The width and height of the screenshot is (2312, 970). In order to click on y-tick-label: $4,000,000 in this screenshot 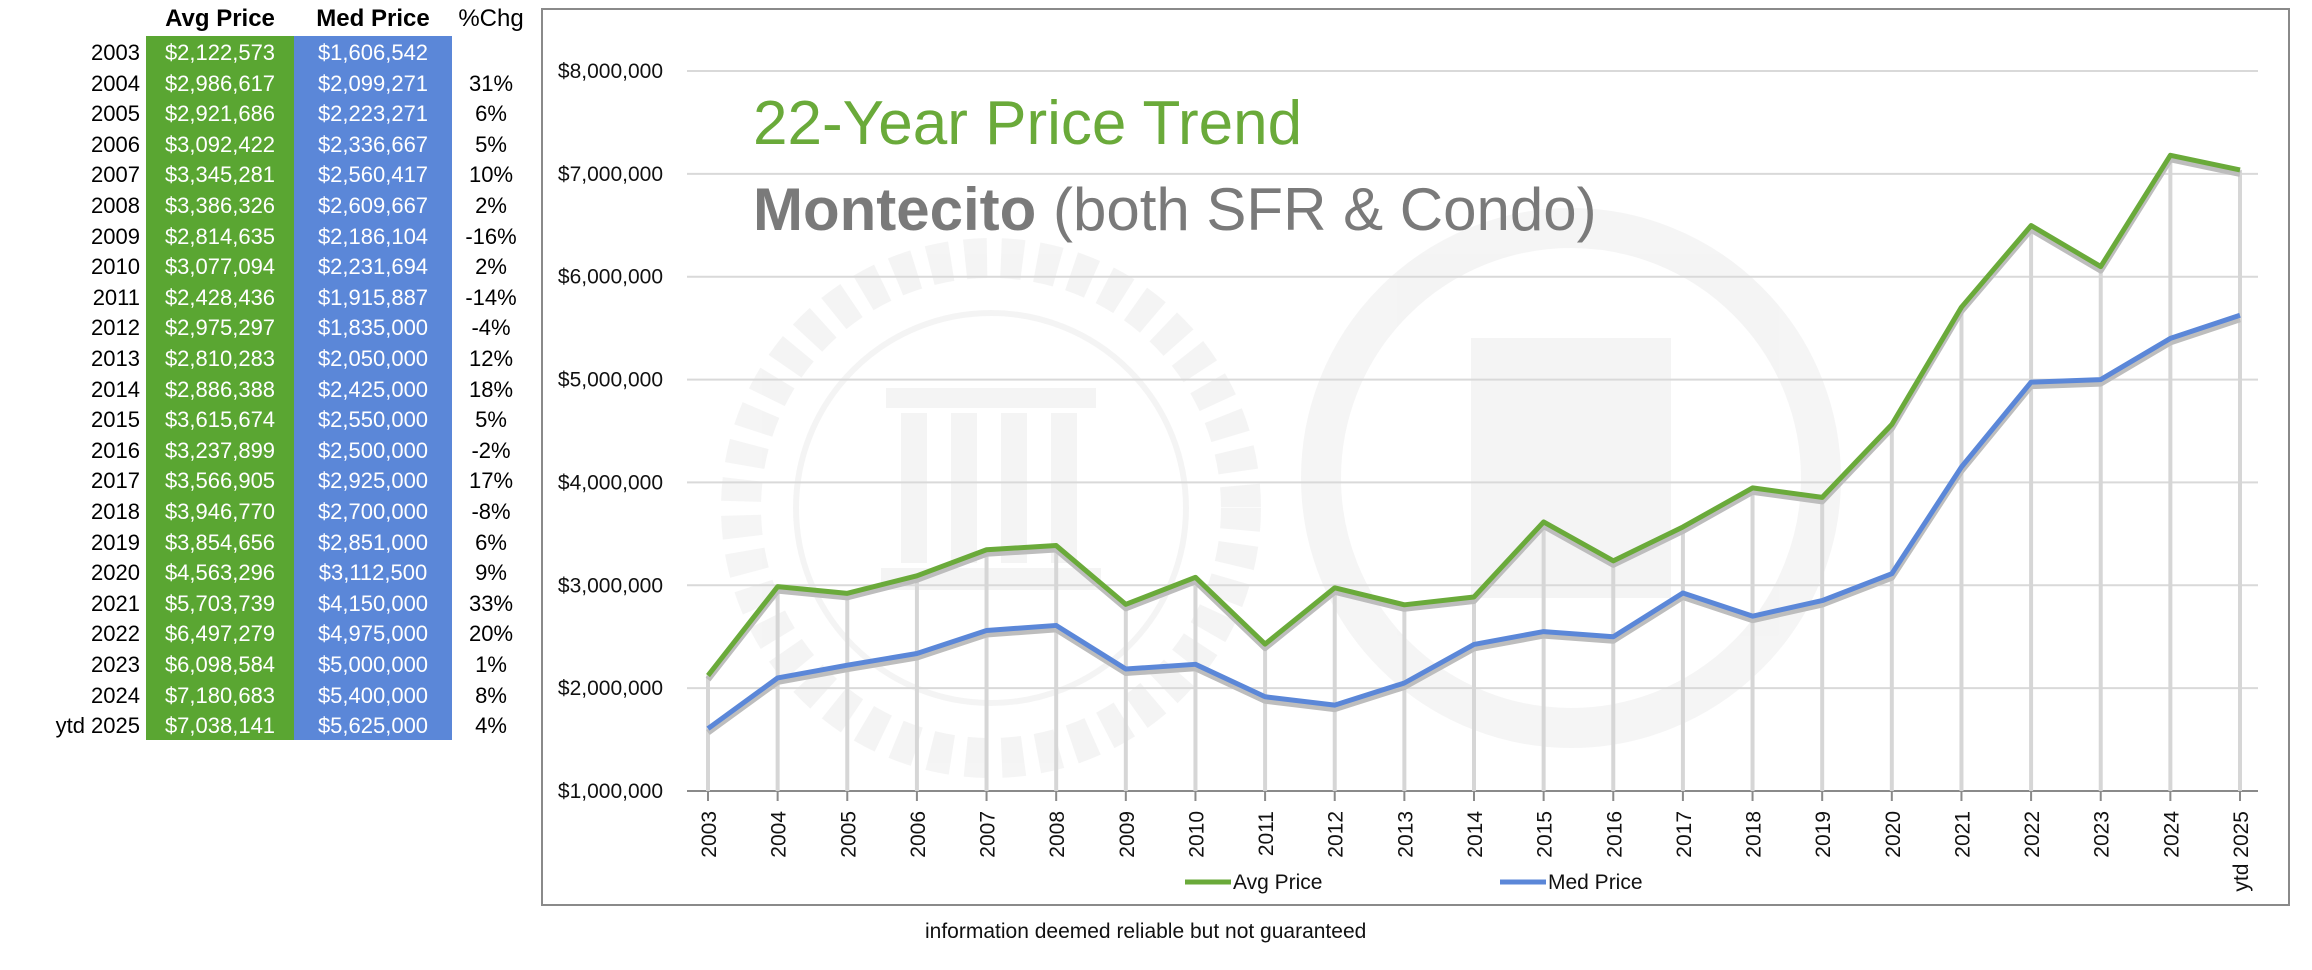, I will do `click(610, 482)`.